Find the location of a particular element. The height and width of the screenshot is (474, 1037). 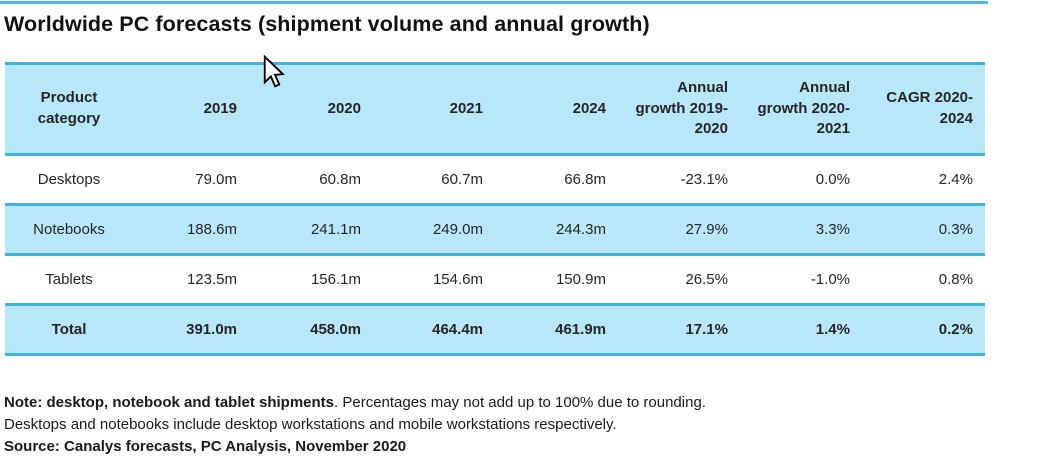

table-cell: 241.1m is located at coordinates (311, 230).